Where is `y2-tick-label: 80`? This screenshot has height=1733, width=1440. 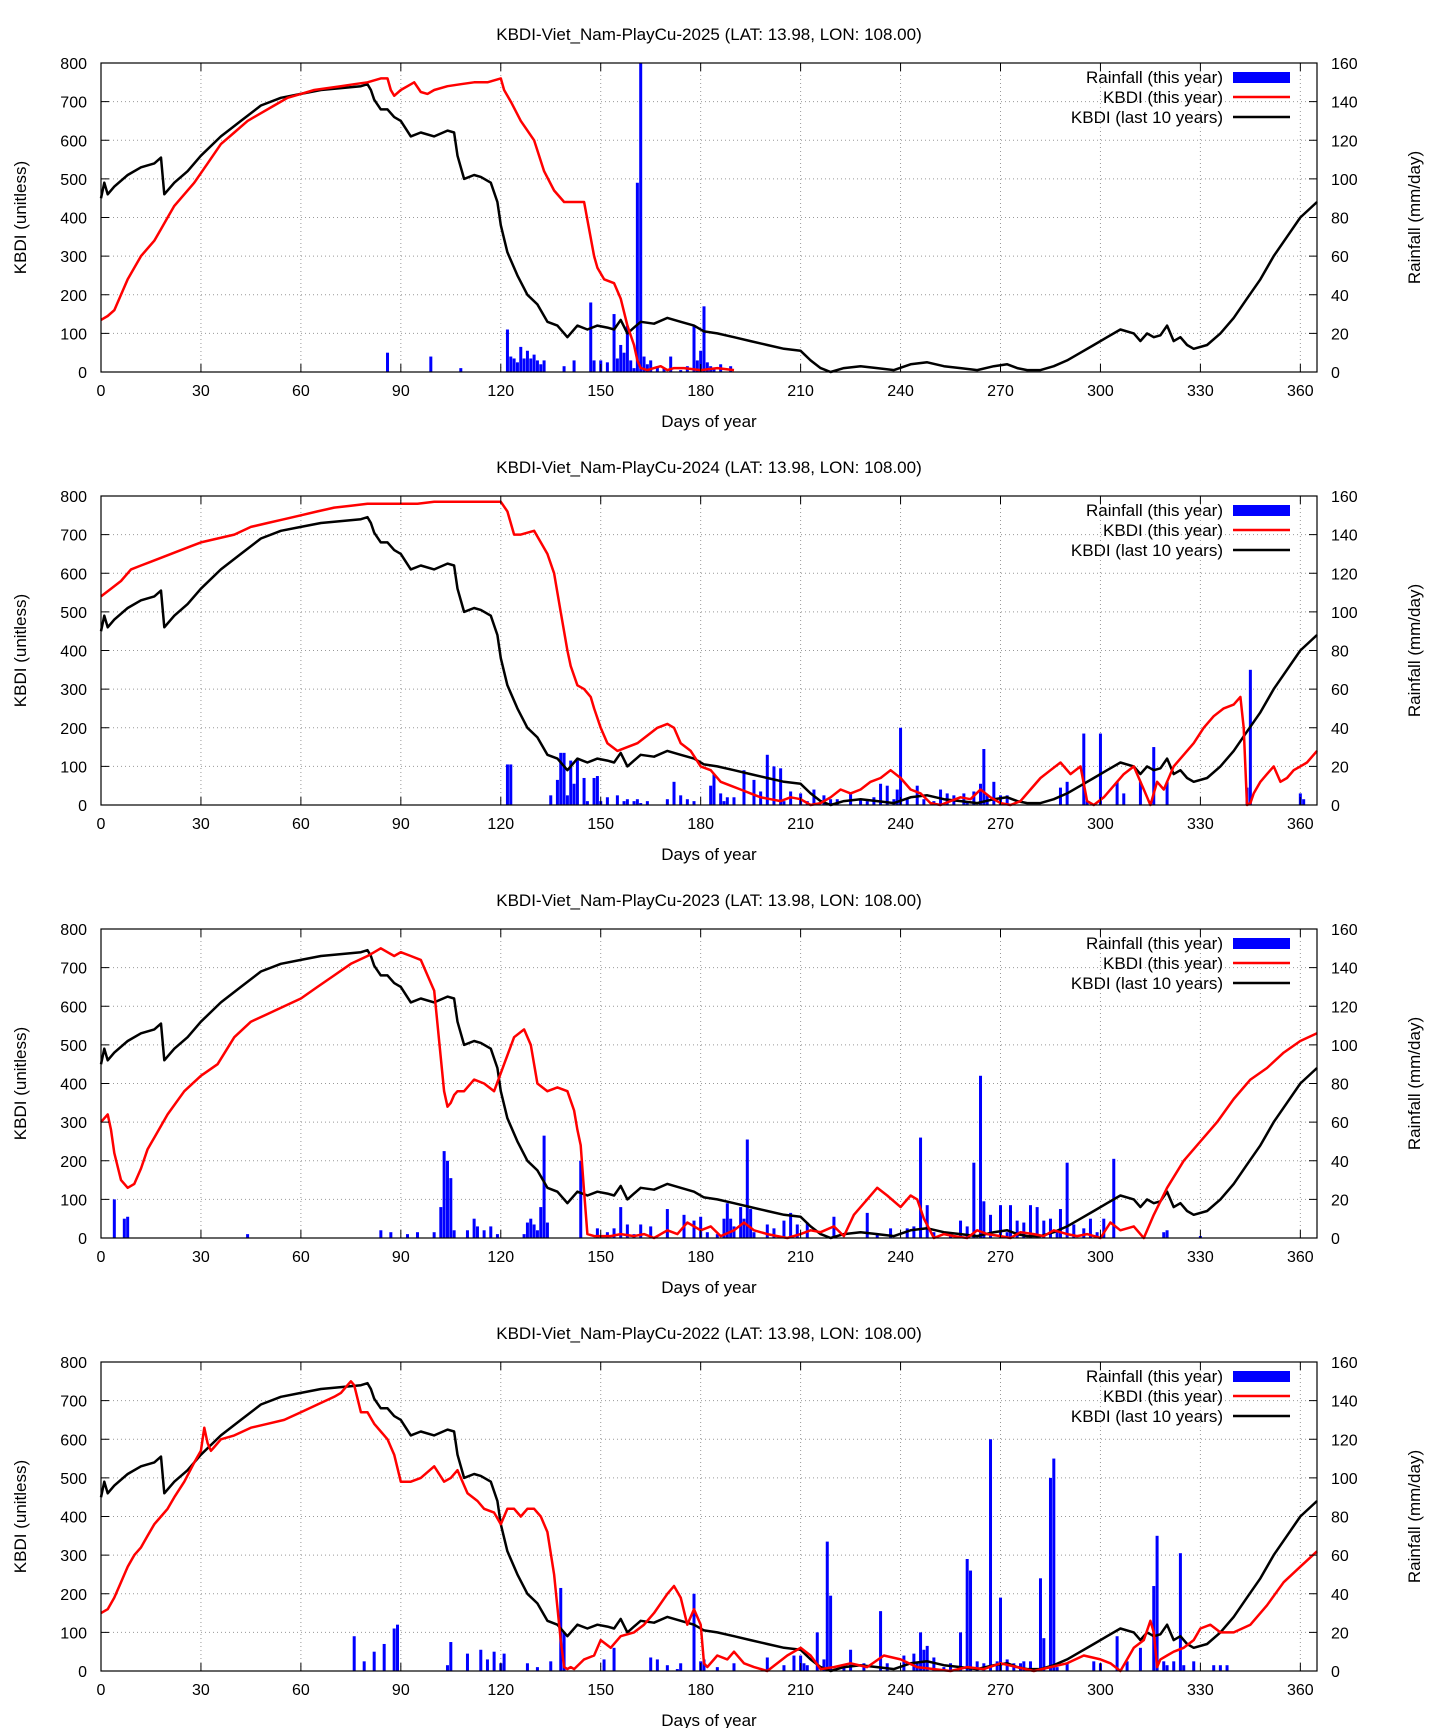 y2-tick-label: 80 is located at coordinates (1340, 1518).